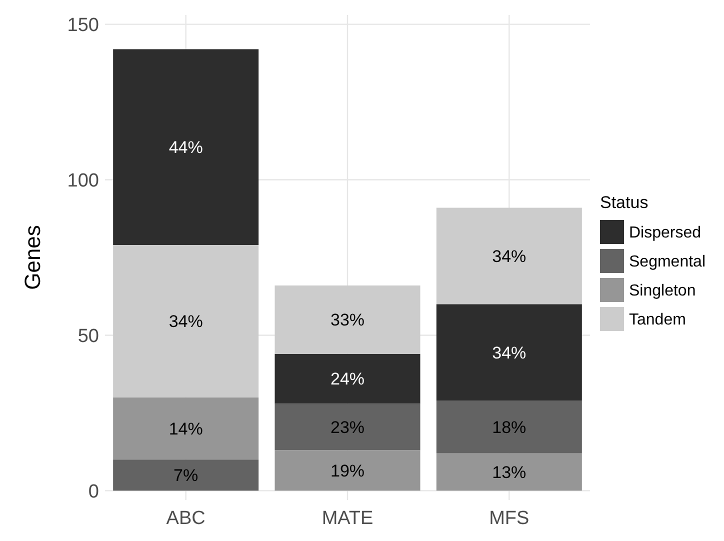 This screenshot has height=541, width=724. I want to click on annotation: 44%, so click(185, 148).